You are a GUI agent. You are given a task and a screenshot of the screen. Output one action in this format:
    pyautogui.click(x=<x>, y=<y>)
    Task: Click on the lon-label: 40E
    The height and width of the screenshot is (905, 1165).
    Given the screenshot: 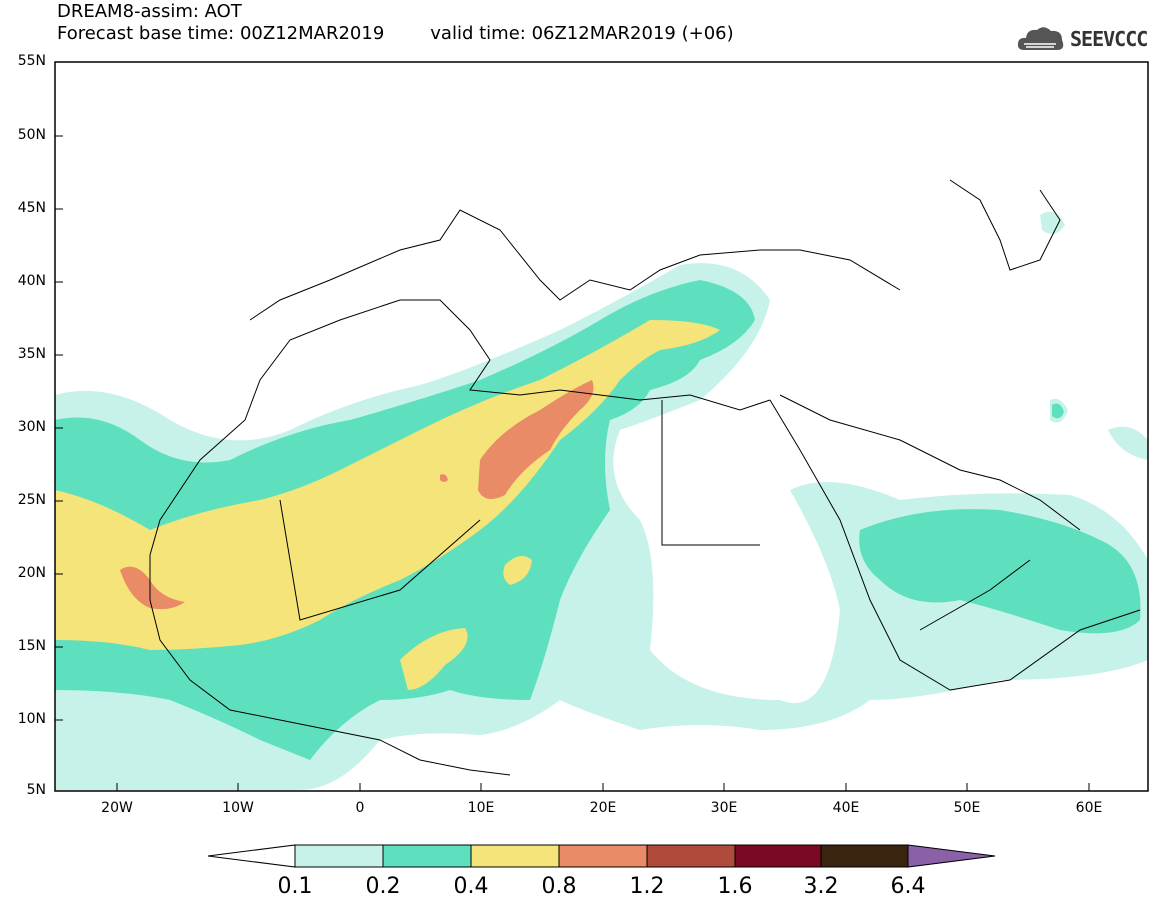 What is the action you would take?
    pyautogui.click(x=846, y=808)
    